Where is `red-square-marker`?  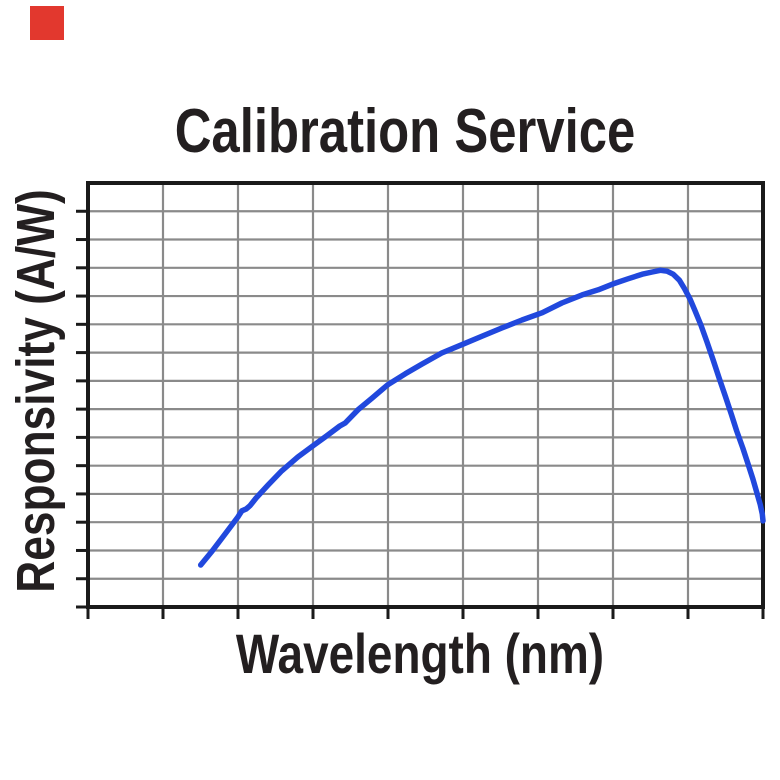 red-square-marker is located at coordinates (47, 23).